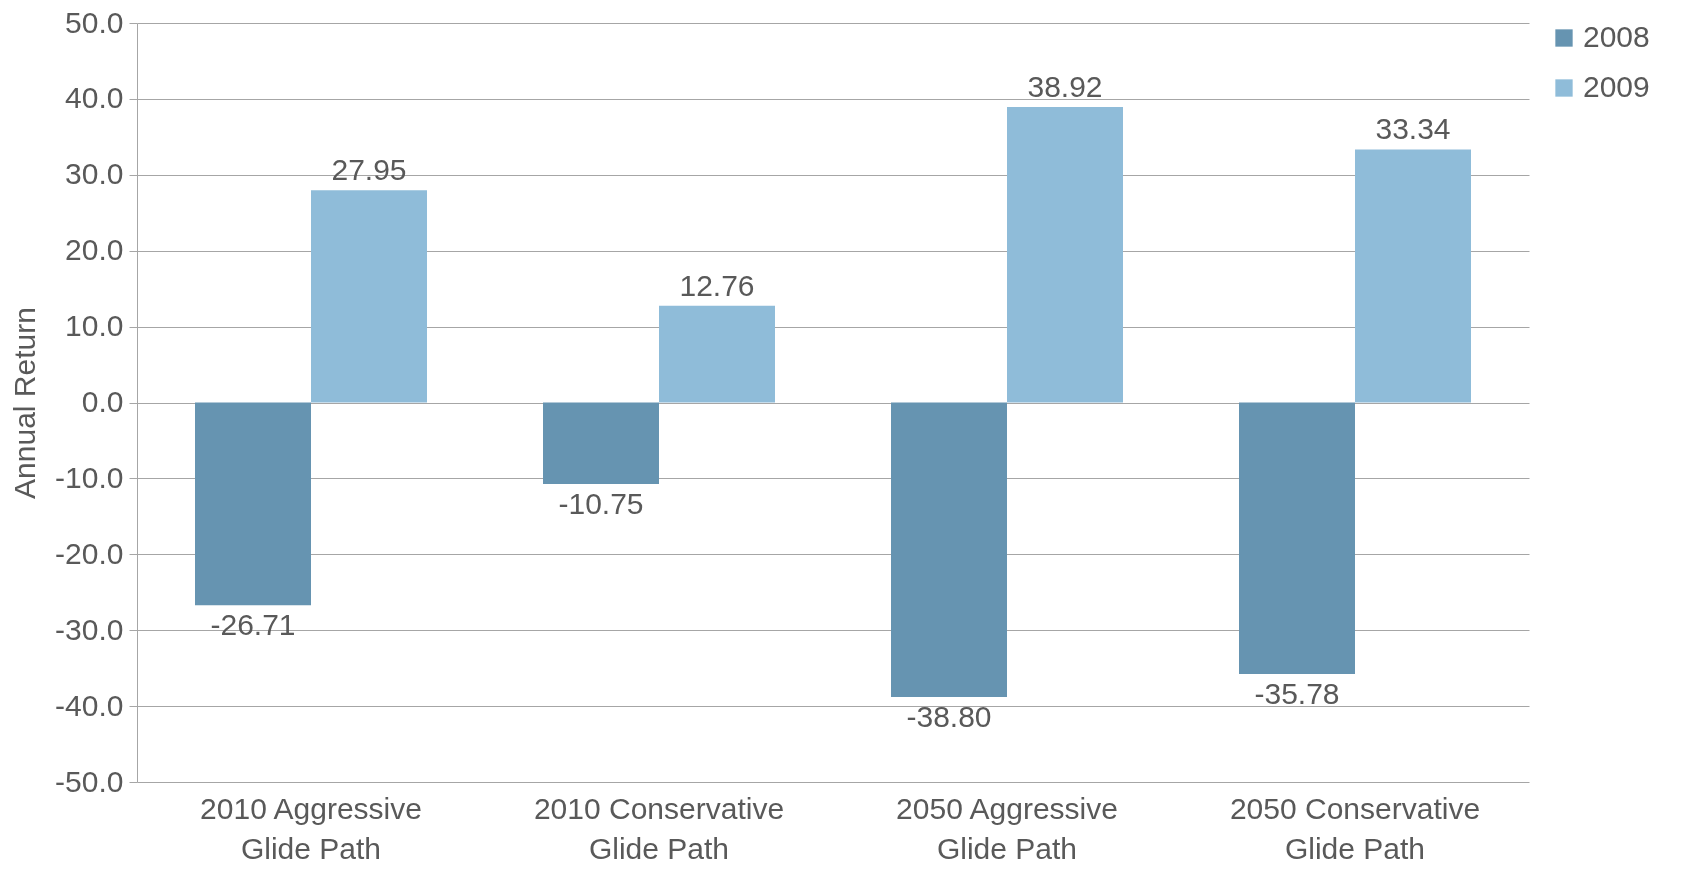 Image resolution: width=1682 pixels, height=890 pixels. Describe the element at coordinates (1007, 828) in the screenshot. I see `x-tick-label: 2050 Aggressive Glide Path` at that location.